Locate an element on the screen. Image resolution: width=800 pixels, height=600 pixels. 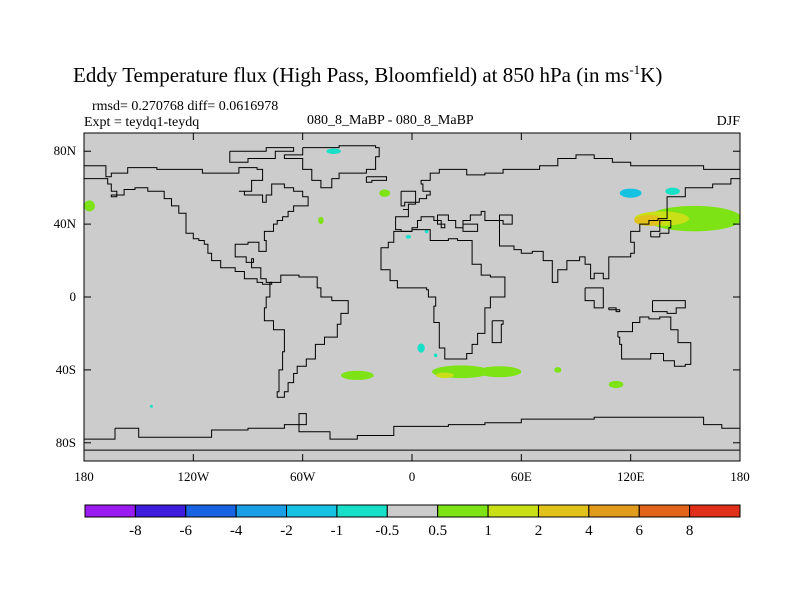
colorbar-label-5: -0.5 is located at coordinates (387, 531).